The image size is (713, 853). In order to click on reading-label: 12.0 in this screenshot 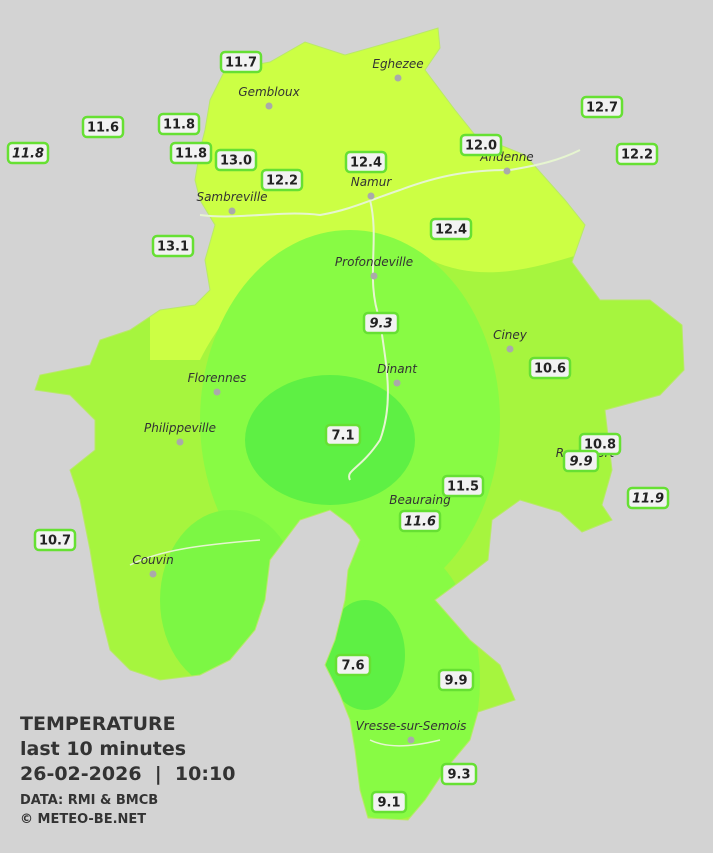, I will do `click(481, 146)`.